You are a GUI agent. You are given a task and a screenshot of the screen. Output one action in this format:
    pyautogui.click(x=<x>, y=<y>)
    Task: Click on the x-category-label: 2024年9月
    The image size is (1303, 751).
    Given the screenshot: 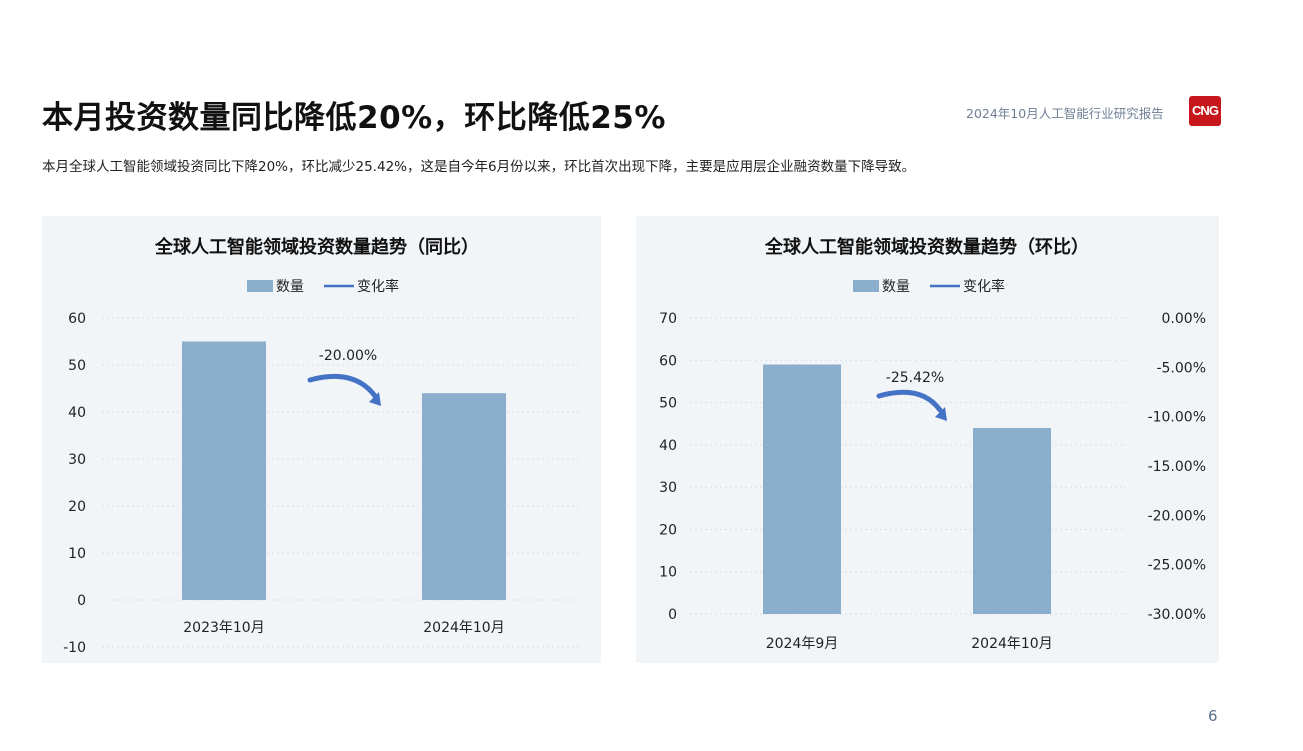 What is the action you would take?
    pyautogui.click(x=802, y=644)
    